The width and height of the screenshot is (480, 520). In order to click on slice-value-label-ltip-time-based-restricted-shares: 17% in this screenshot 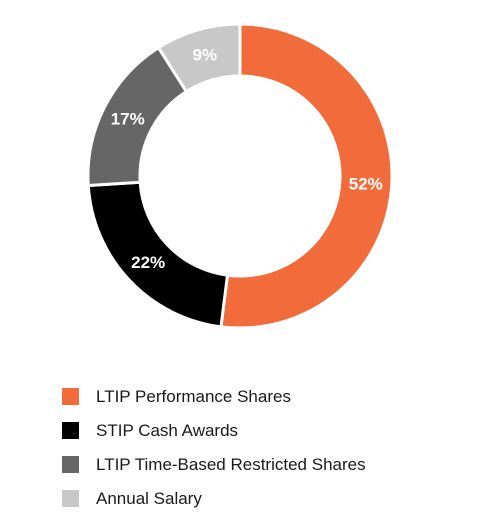, I will do `click(128, 118)`.